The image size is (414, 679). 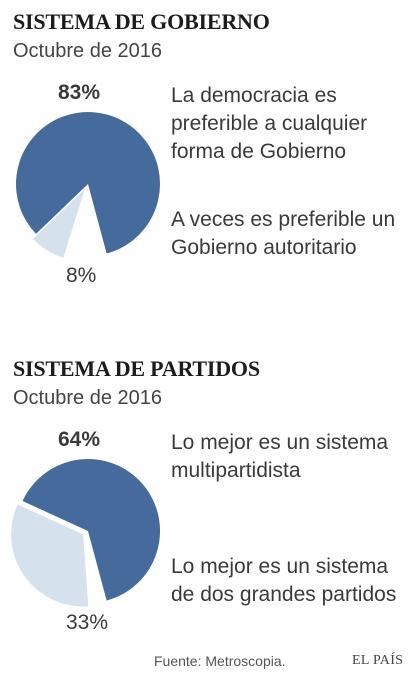 I want to click on chart-title: SISTEMA DE GOBIERNO, so click(x=141, y=21).